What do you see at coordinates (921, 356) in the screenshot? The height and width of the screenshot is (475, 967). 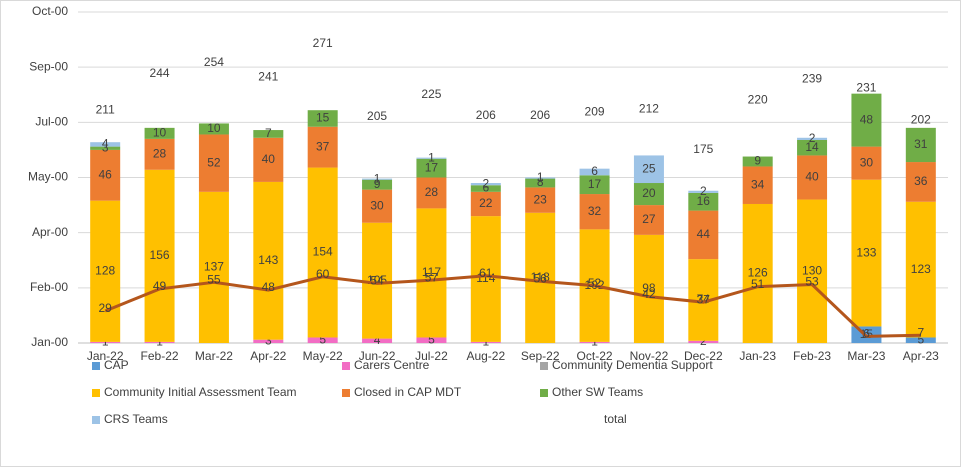 I see `x-tick-label: Apr-23` at bounding box center [921, 356].